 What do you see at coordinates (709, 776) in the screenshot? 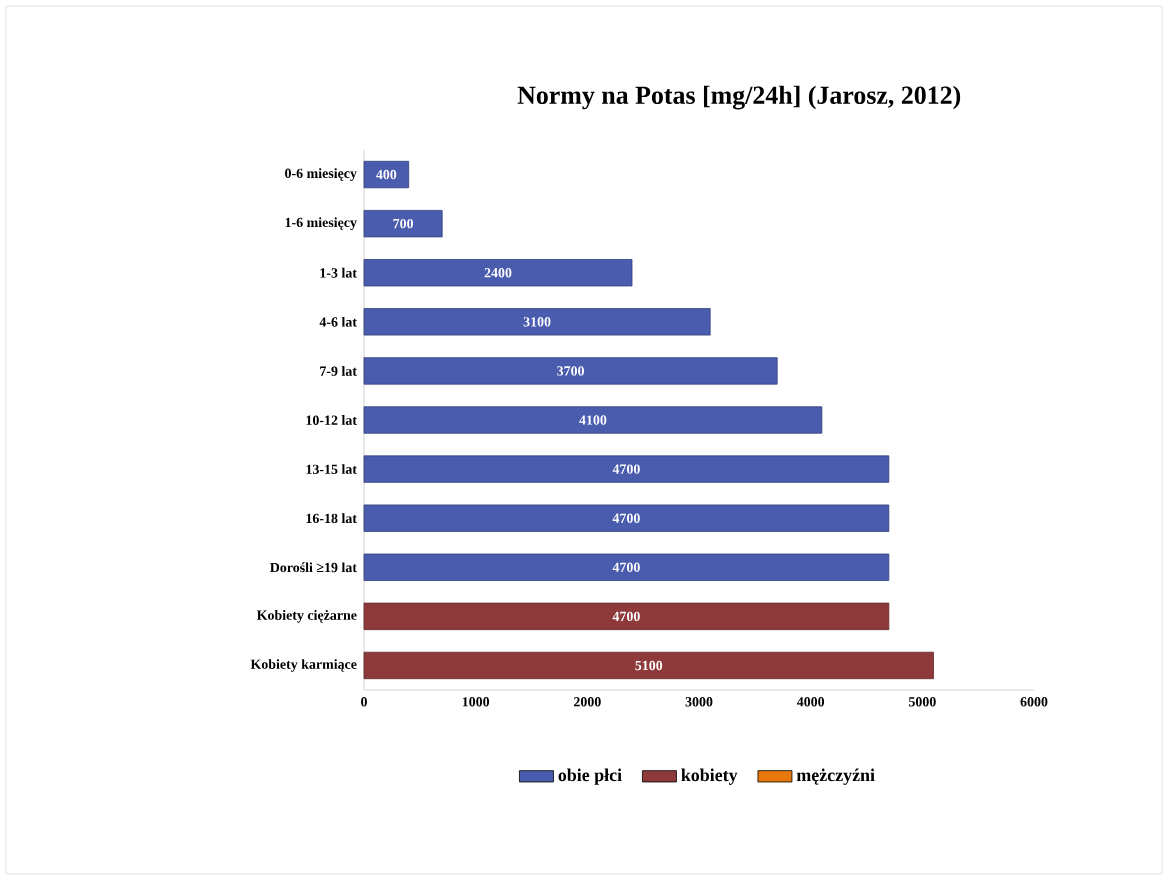
I see `legend-label: kobiety` at bounding box center [709, 776].